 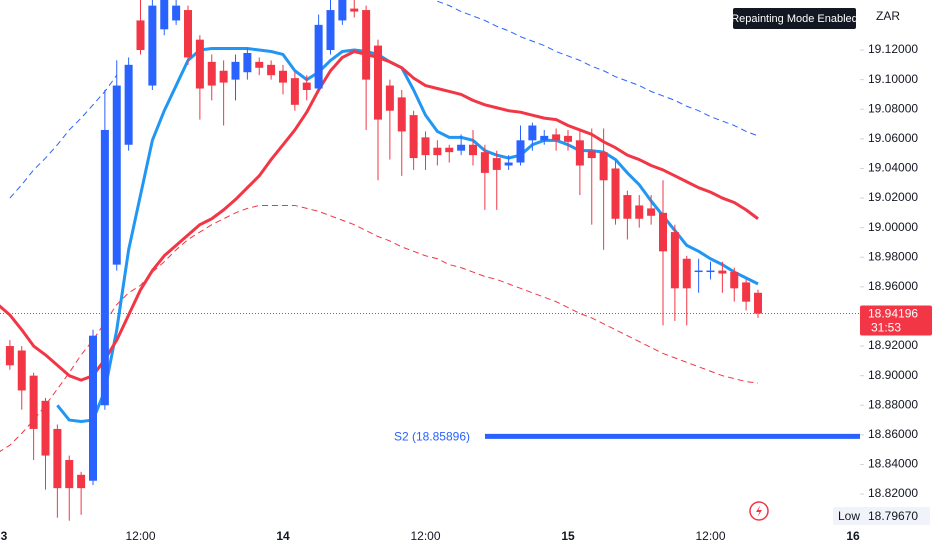 What do you see at coordinates (893, 49) in the screenshot?
I see `y-tick-label: 19.12000` at bounding box center [893, 49].